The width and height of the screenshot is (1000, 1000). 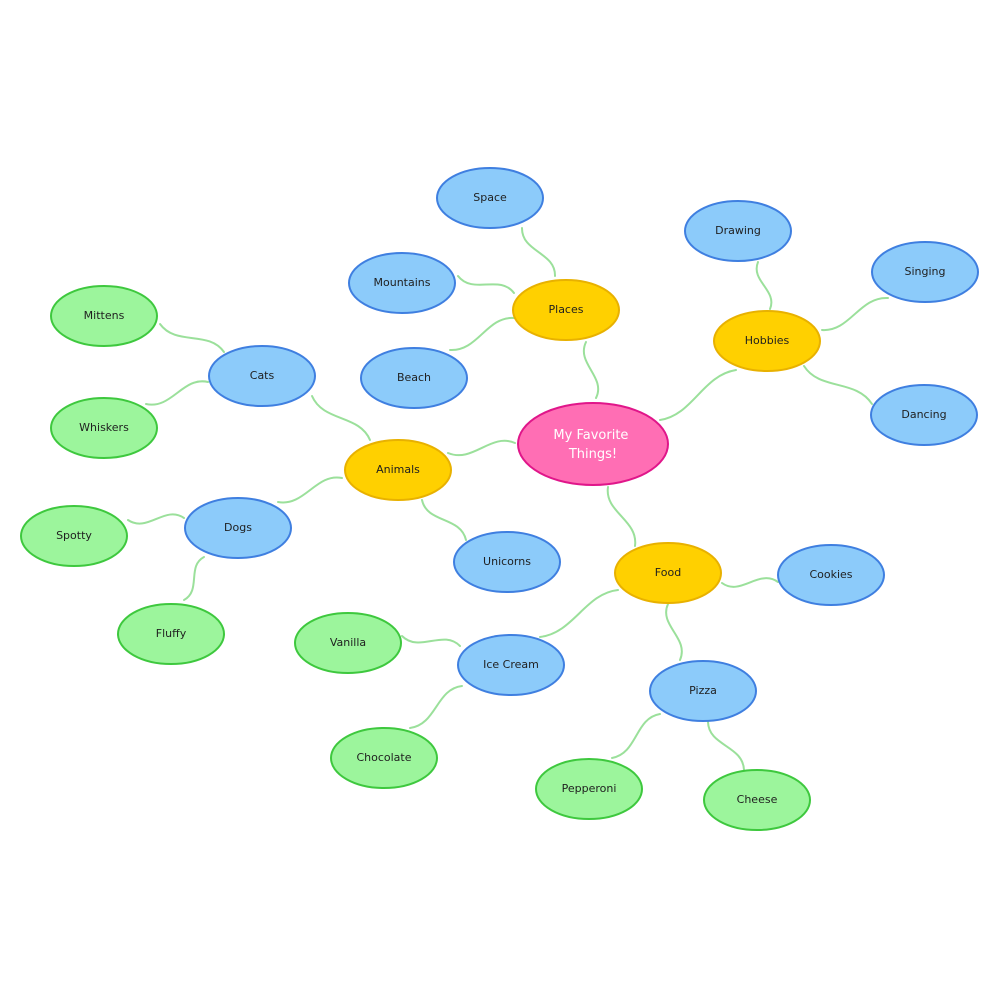 I want to click on node-hobbies: Hobbies, so click(x=767, y=341).